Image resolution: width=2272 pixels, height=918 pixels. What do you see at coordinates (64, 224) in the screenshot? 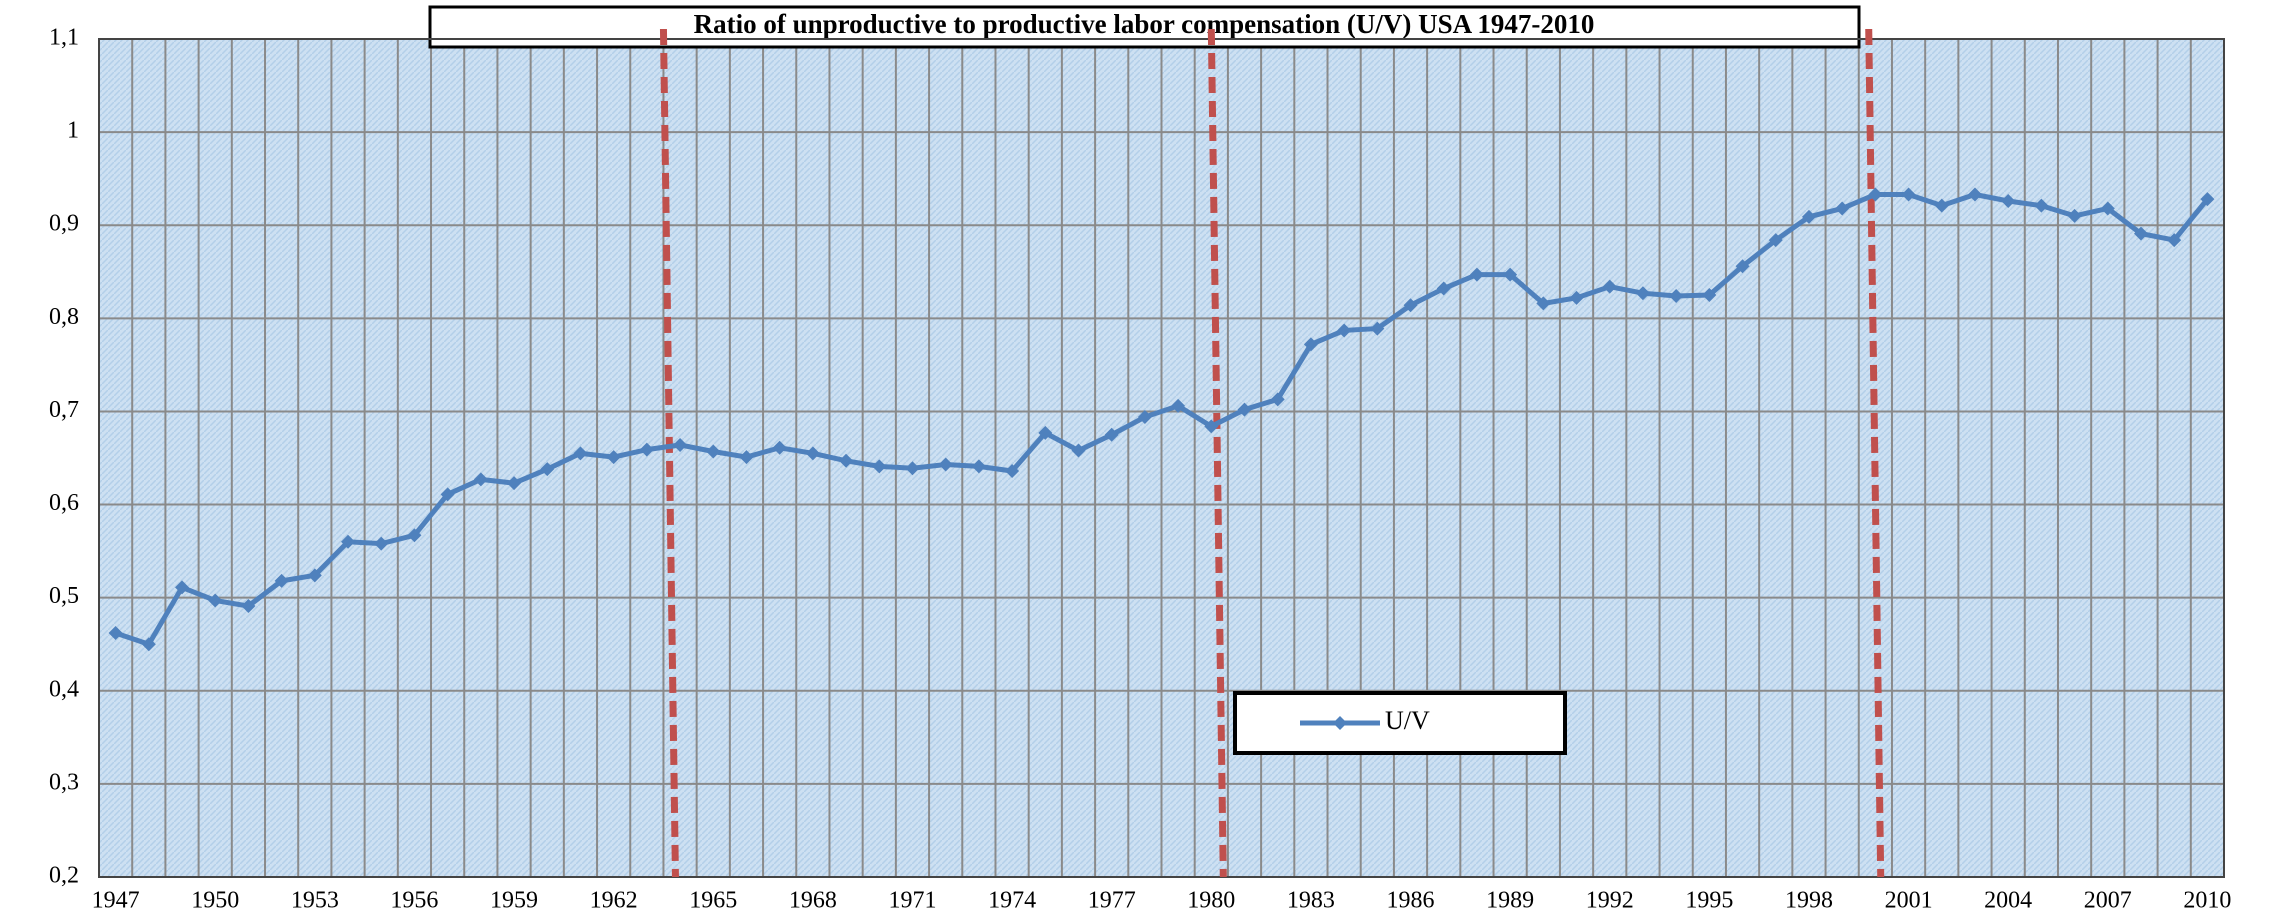
I see `y-tick-label: 0,9` at bounding box center [64, 224].